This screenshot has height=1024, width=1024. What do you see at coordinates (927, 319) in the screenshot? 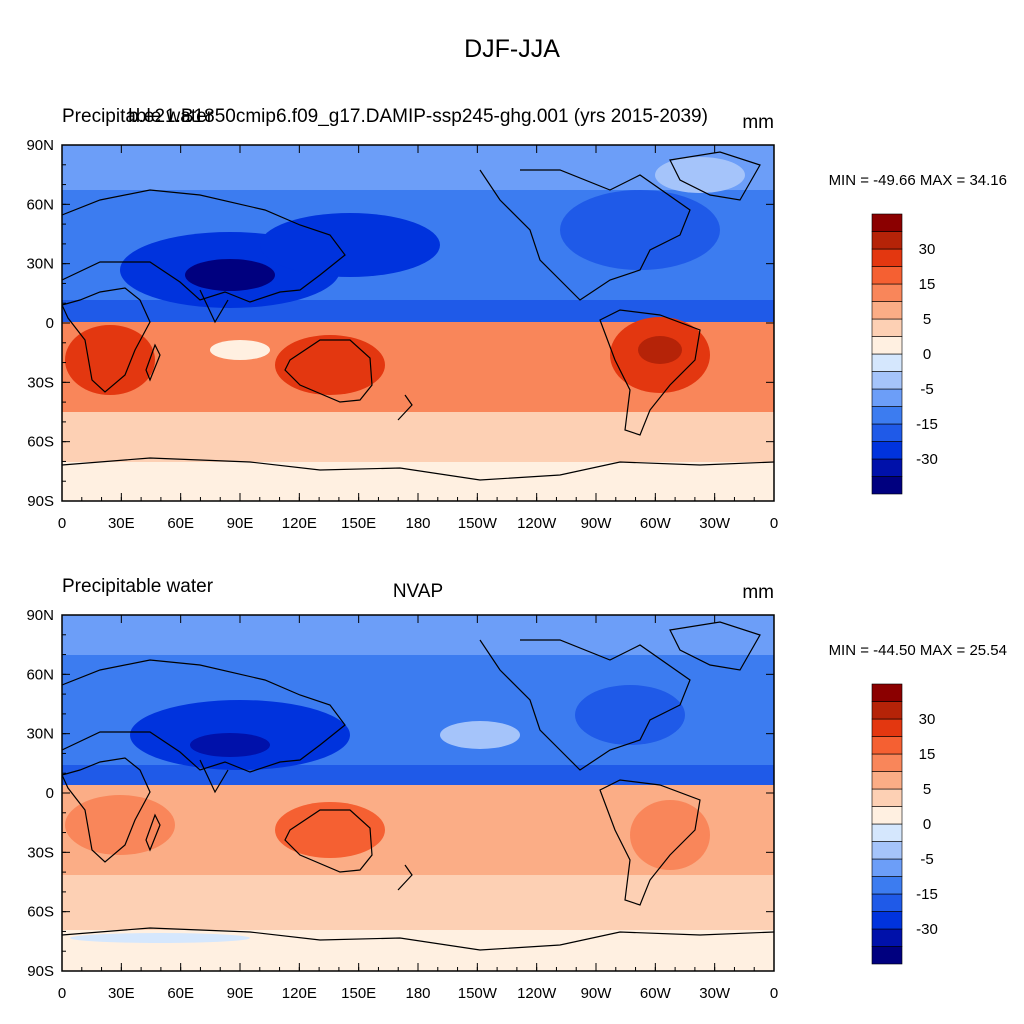
I see `colorbar-label: 5` at bounding box center [927, 319].